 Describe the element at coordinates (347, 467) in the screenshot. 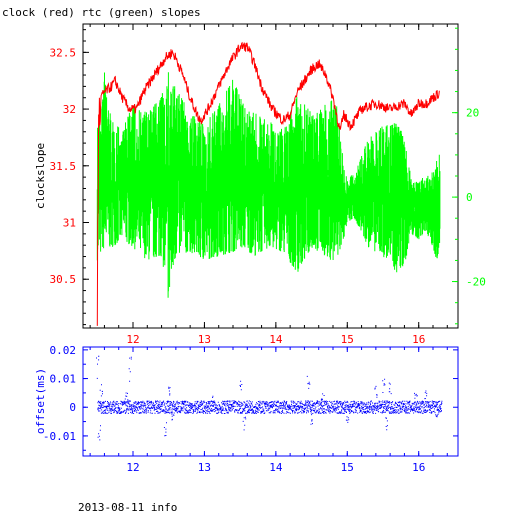

I see `bottom-x-tick-label: 15` at that location.